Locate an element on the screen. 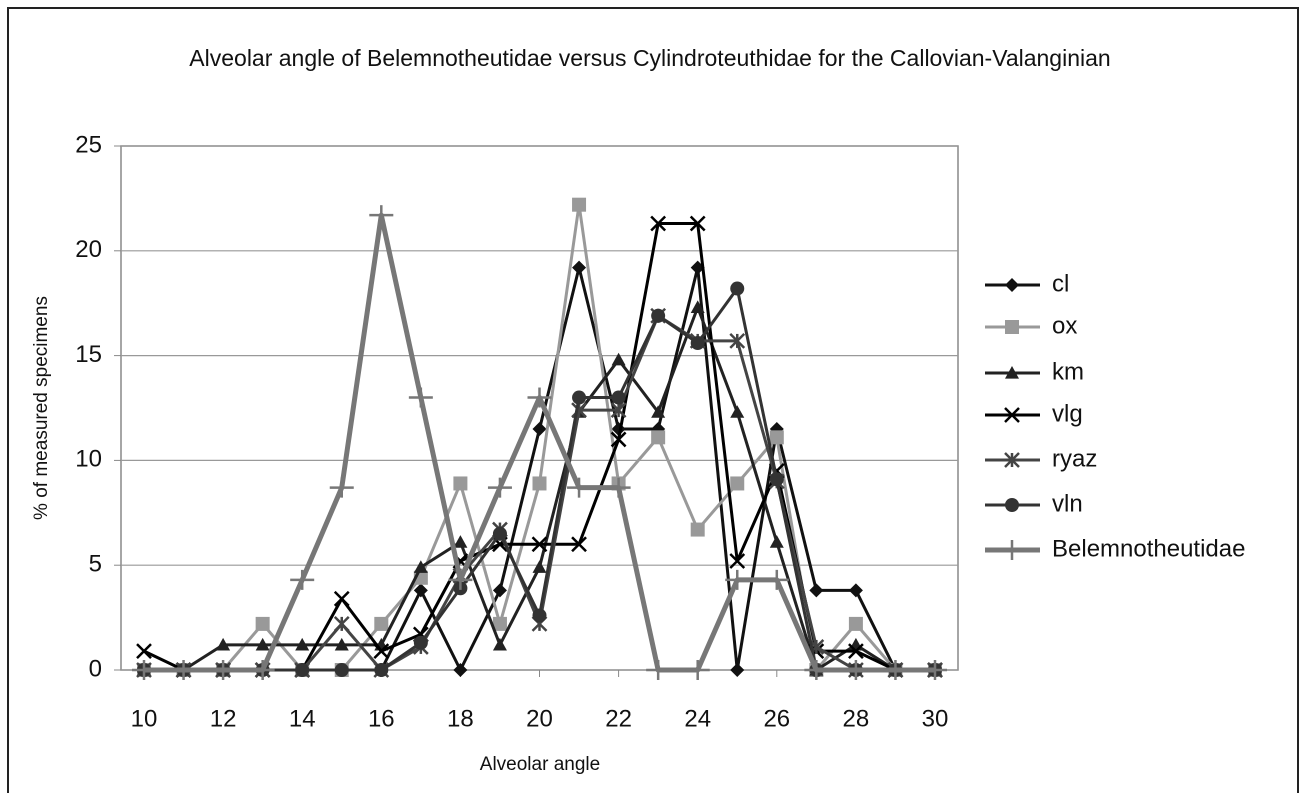 The height and width of the screenshot is (793, 1306). legend-label: ryaz is located at coordinates (1074, 458).